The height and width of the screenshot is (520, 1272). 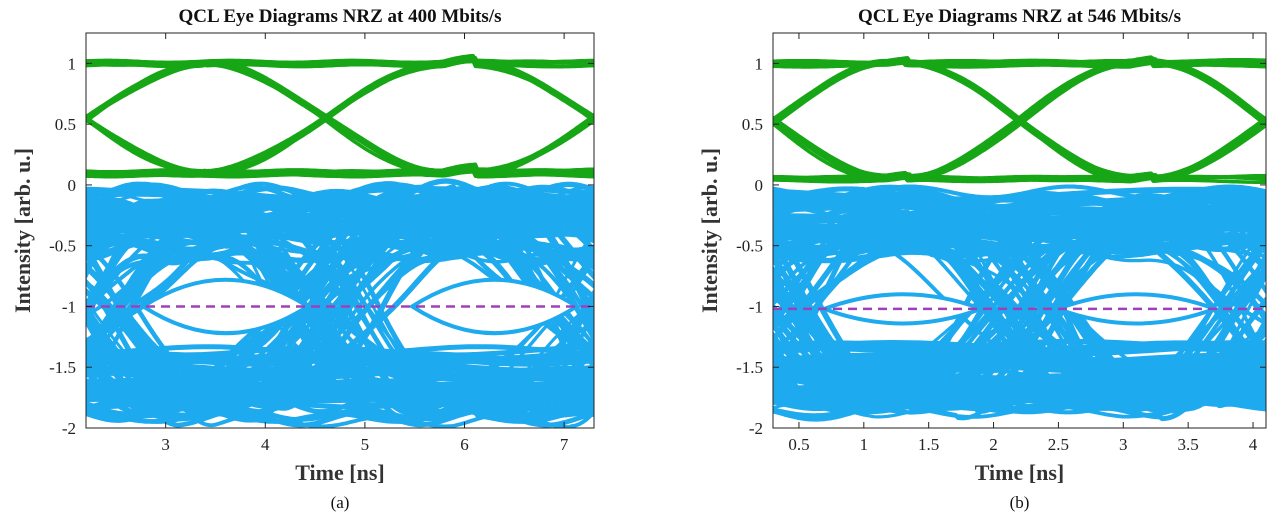 I want to click on x-tick-label: 1.5, so click(x=928, y=444).